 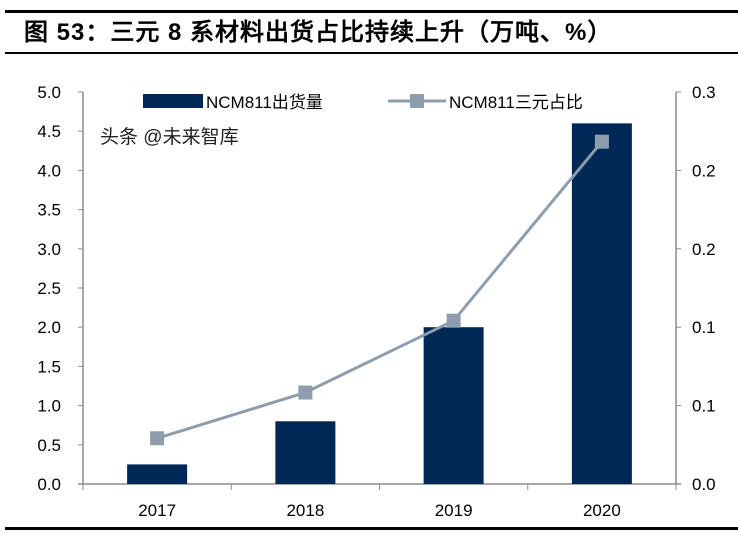 I want to click on line-point-2018, so click(x=305, y=392).